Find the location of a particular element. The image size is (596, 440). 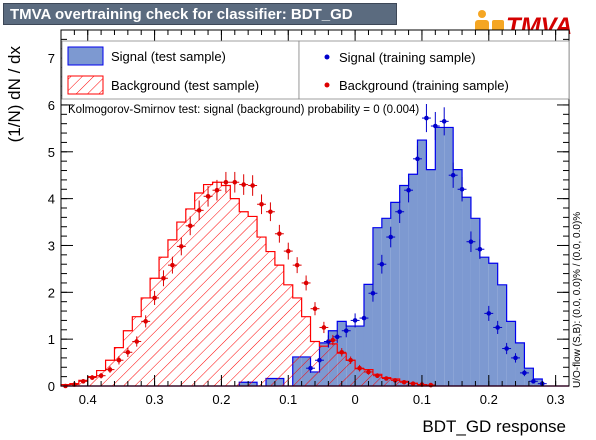

y-tick-label: 7 is located at coordinates (51, 58).